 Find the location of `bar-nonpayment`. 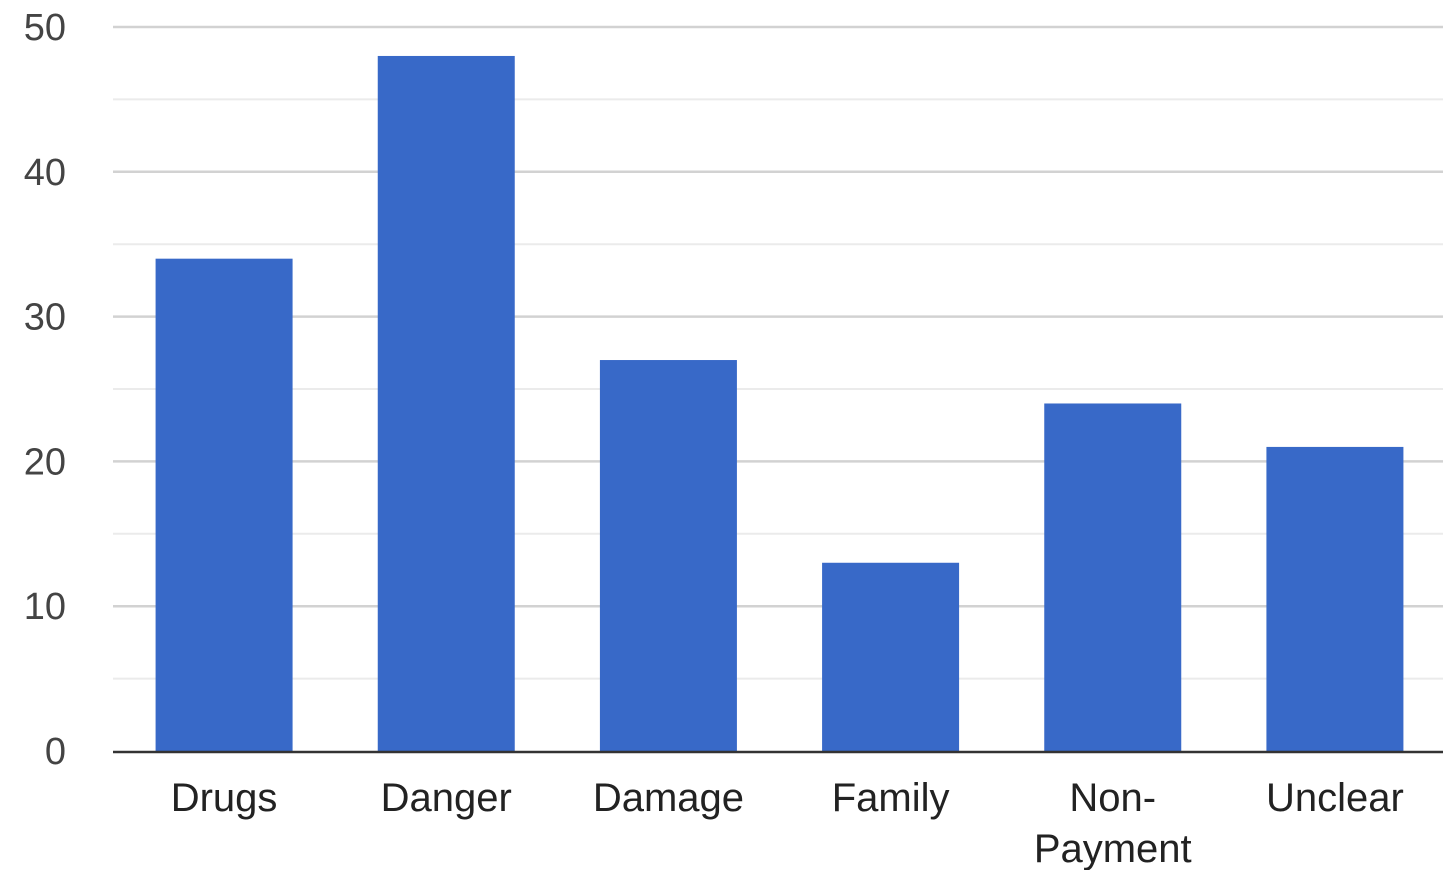

bar-nonpayment is located at coordinates (1113, 577).